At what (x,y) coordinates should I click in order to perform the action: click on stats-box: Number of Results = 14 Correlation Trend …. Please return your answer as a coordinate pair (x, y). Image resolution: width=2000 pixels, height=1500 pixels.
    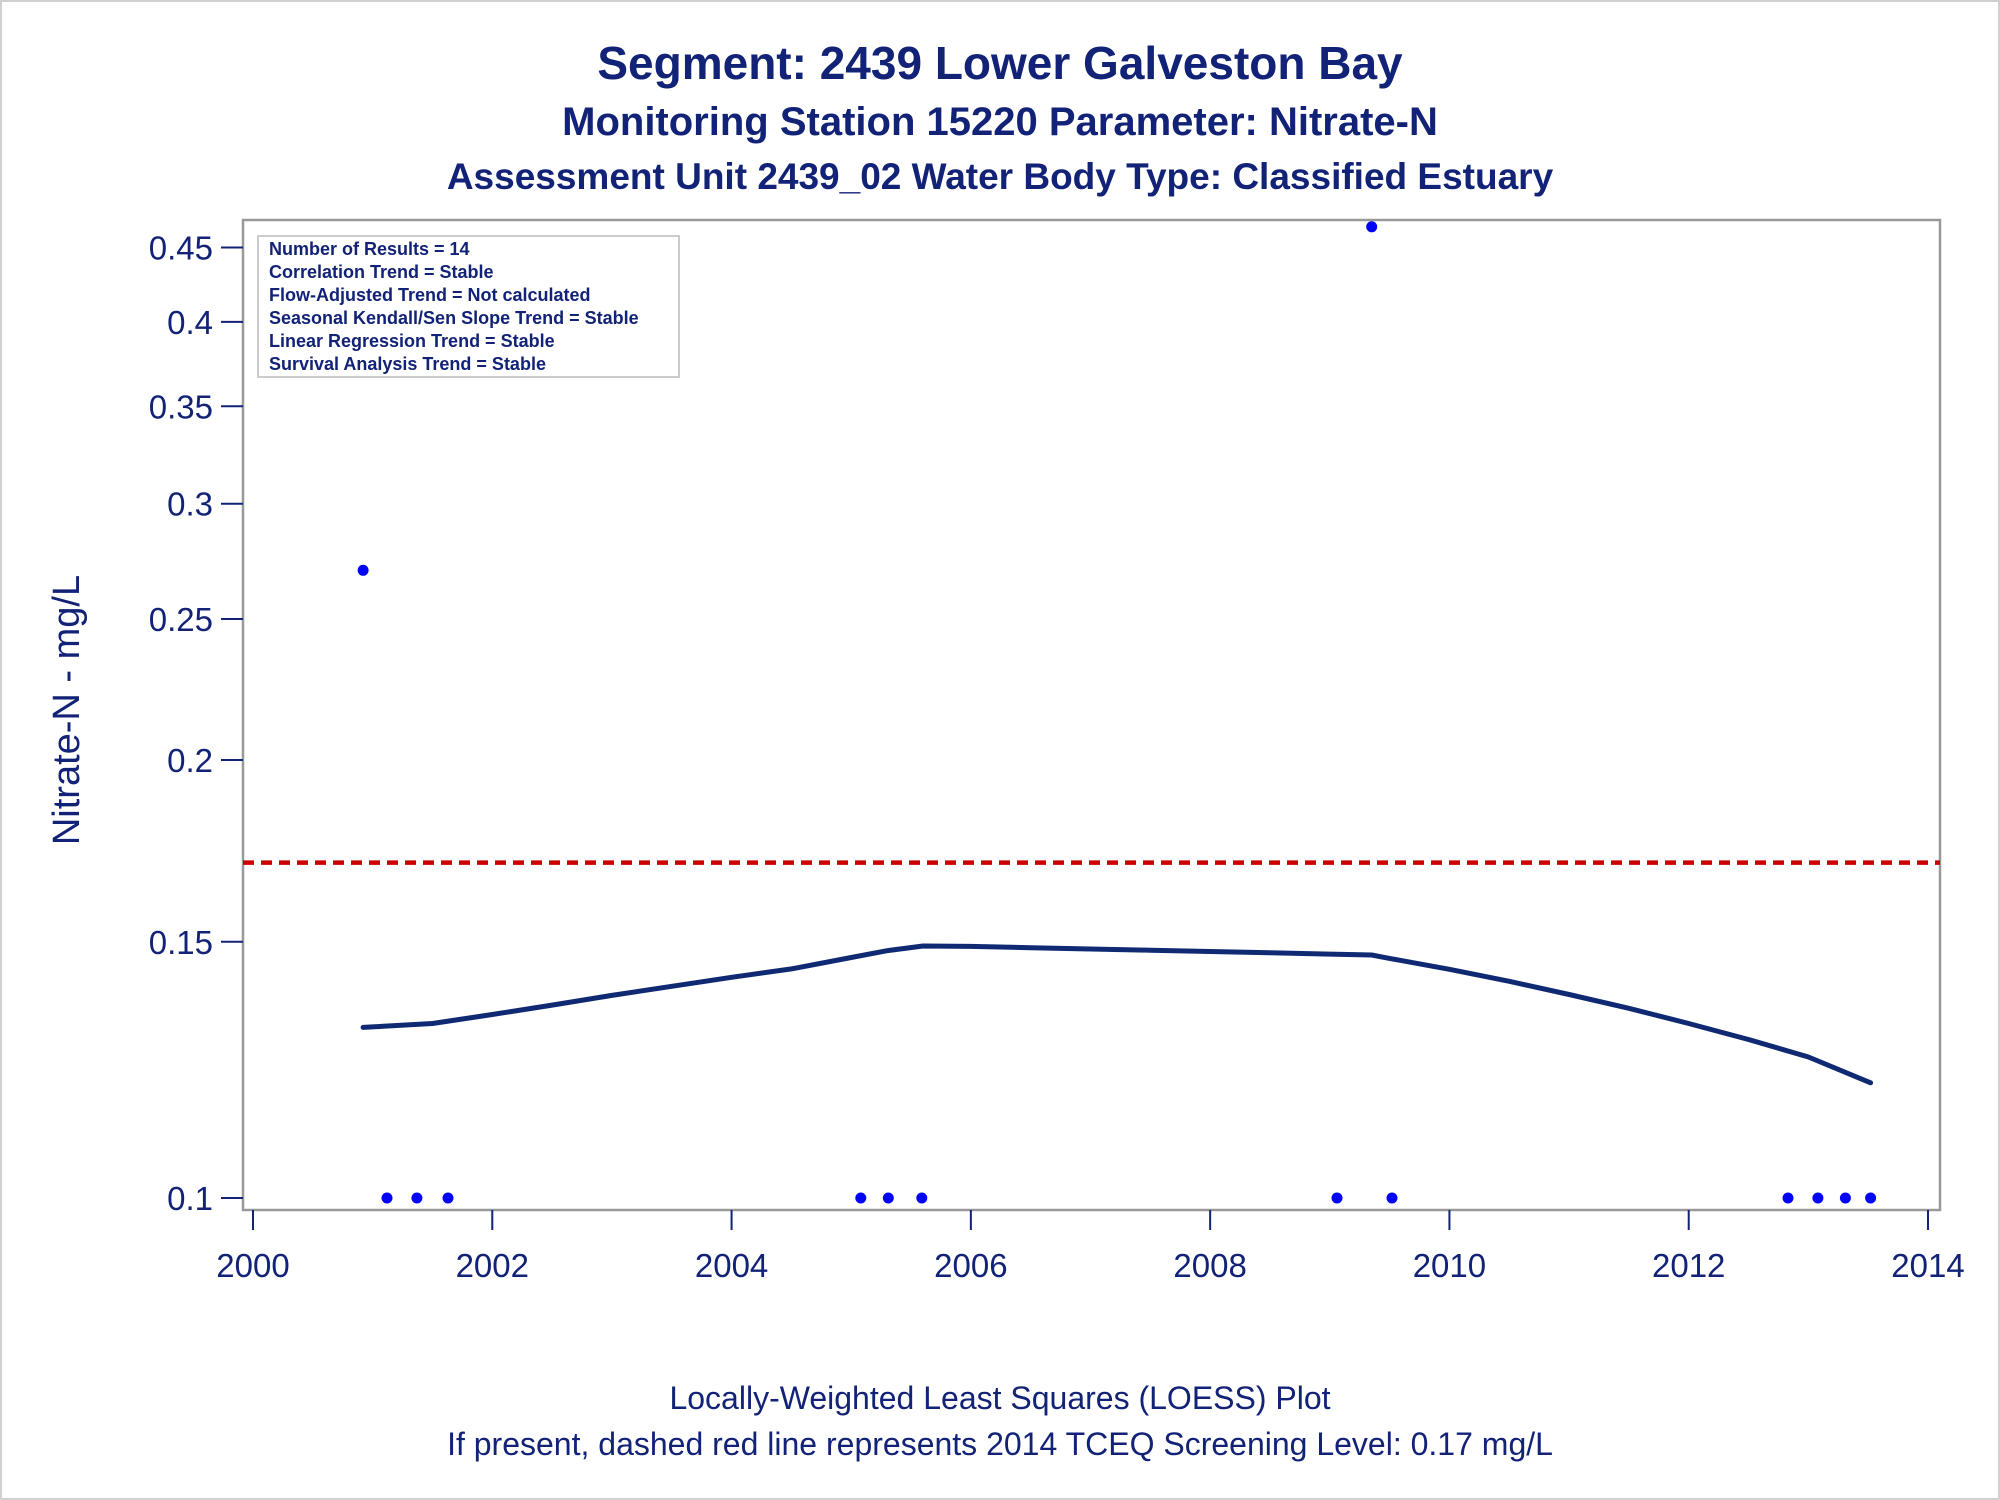
    Looking at the image, I should click on (468, 306).